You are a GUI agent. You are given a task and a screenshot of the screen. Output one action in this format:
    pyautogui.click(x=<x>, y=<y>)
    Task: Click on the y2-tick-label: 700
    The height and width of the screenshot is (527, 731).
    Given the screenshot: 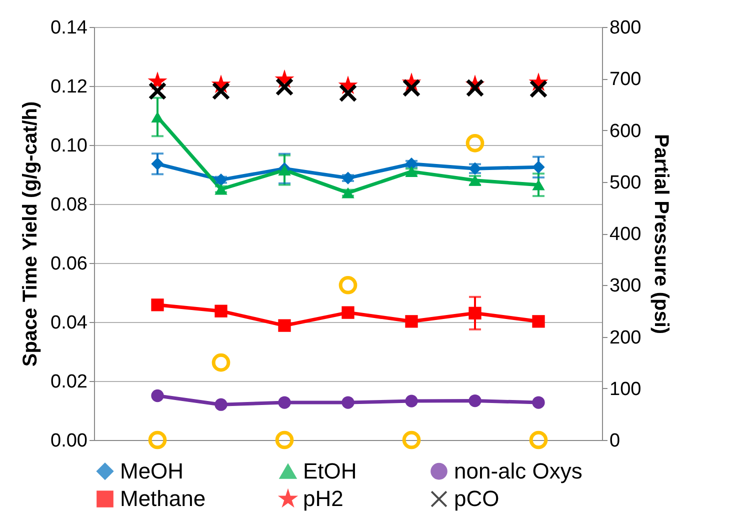 What is the action you would take?
    pyautogui.click(x=626, y=79)
    